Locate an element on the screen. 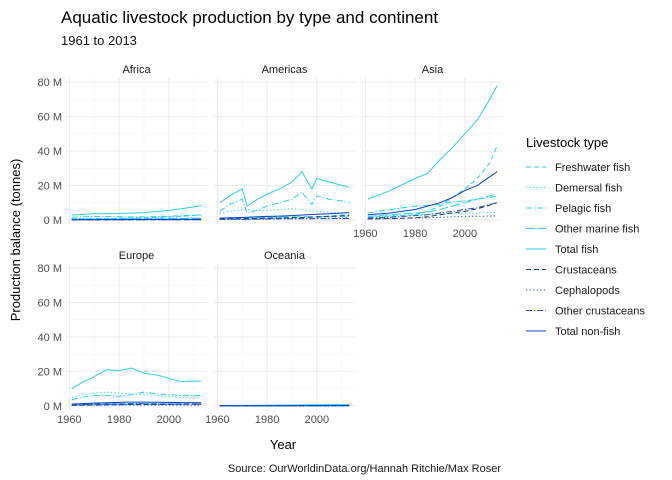  series-line-americas-other-crustaceans is located at coordinates (284, 219).